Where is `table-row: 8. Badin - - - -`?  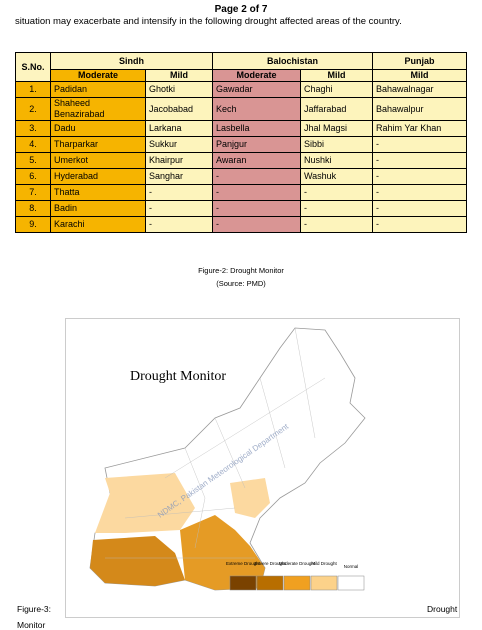
table-row: 8. Badin - - - - is located at coordinates (241, 208).